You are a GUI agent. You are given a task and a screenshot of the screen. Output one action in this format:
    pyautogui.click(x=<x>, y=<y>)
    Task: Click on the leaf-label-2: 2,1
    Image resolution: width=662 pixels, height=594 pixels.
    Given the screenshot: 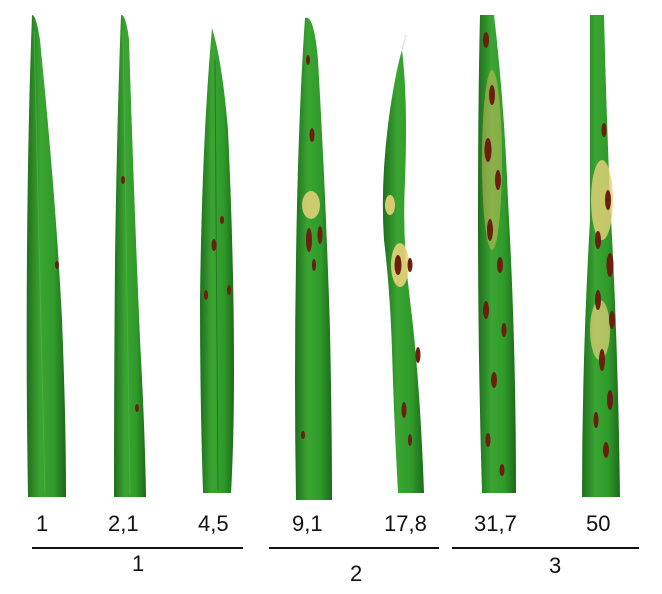 What is the action you would take?
    pyautogui.click(x=123, y=523)
    